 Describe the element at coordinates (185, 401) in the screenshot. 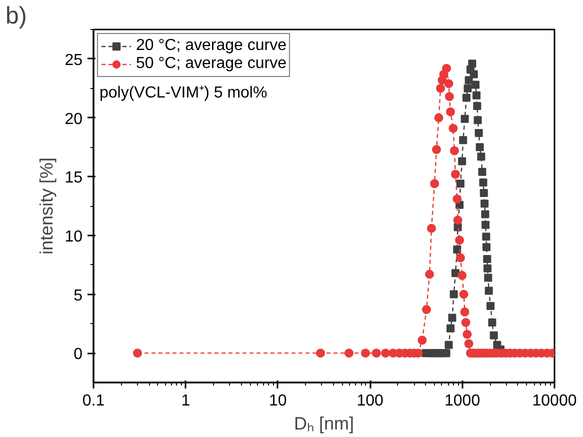

I see `x-tick-label: 1` at that location.